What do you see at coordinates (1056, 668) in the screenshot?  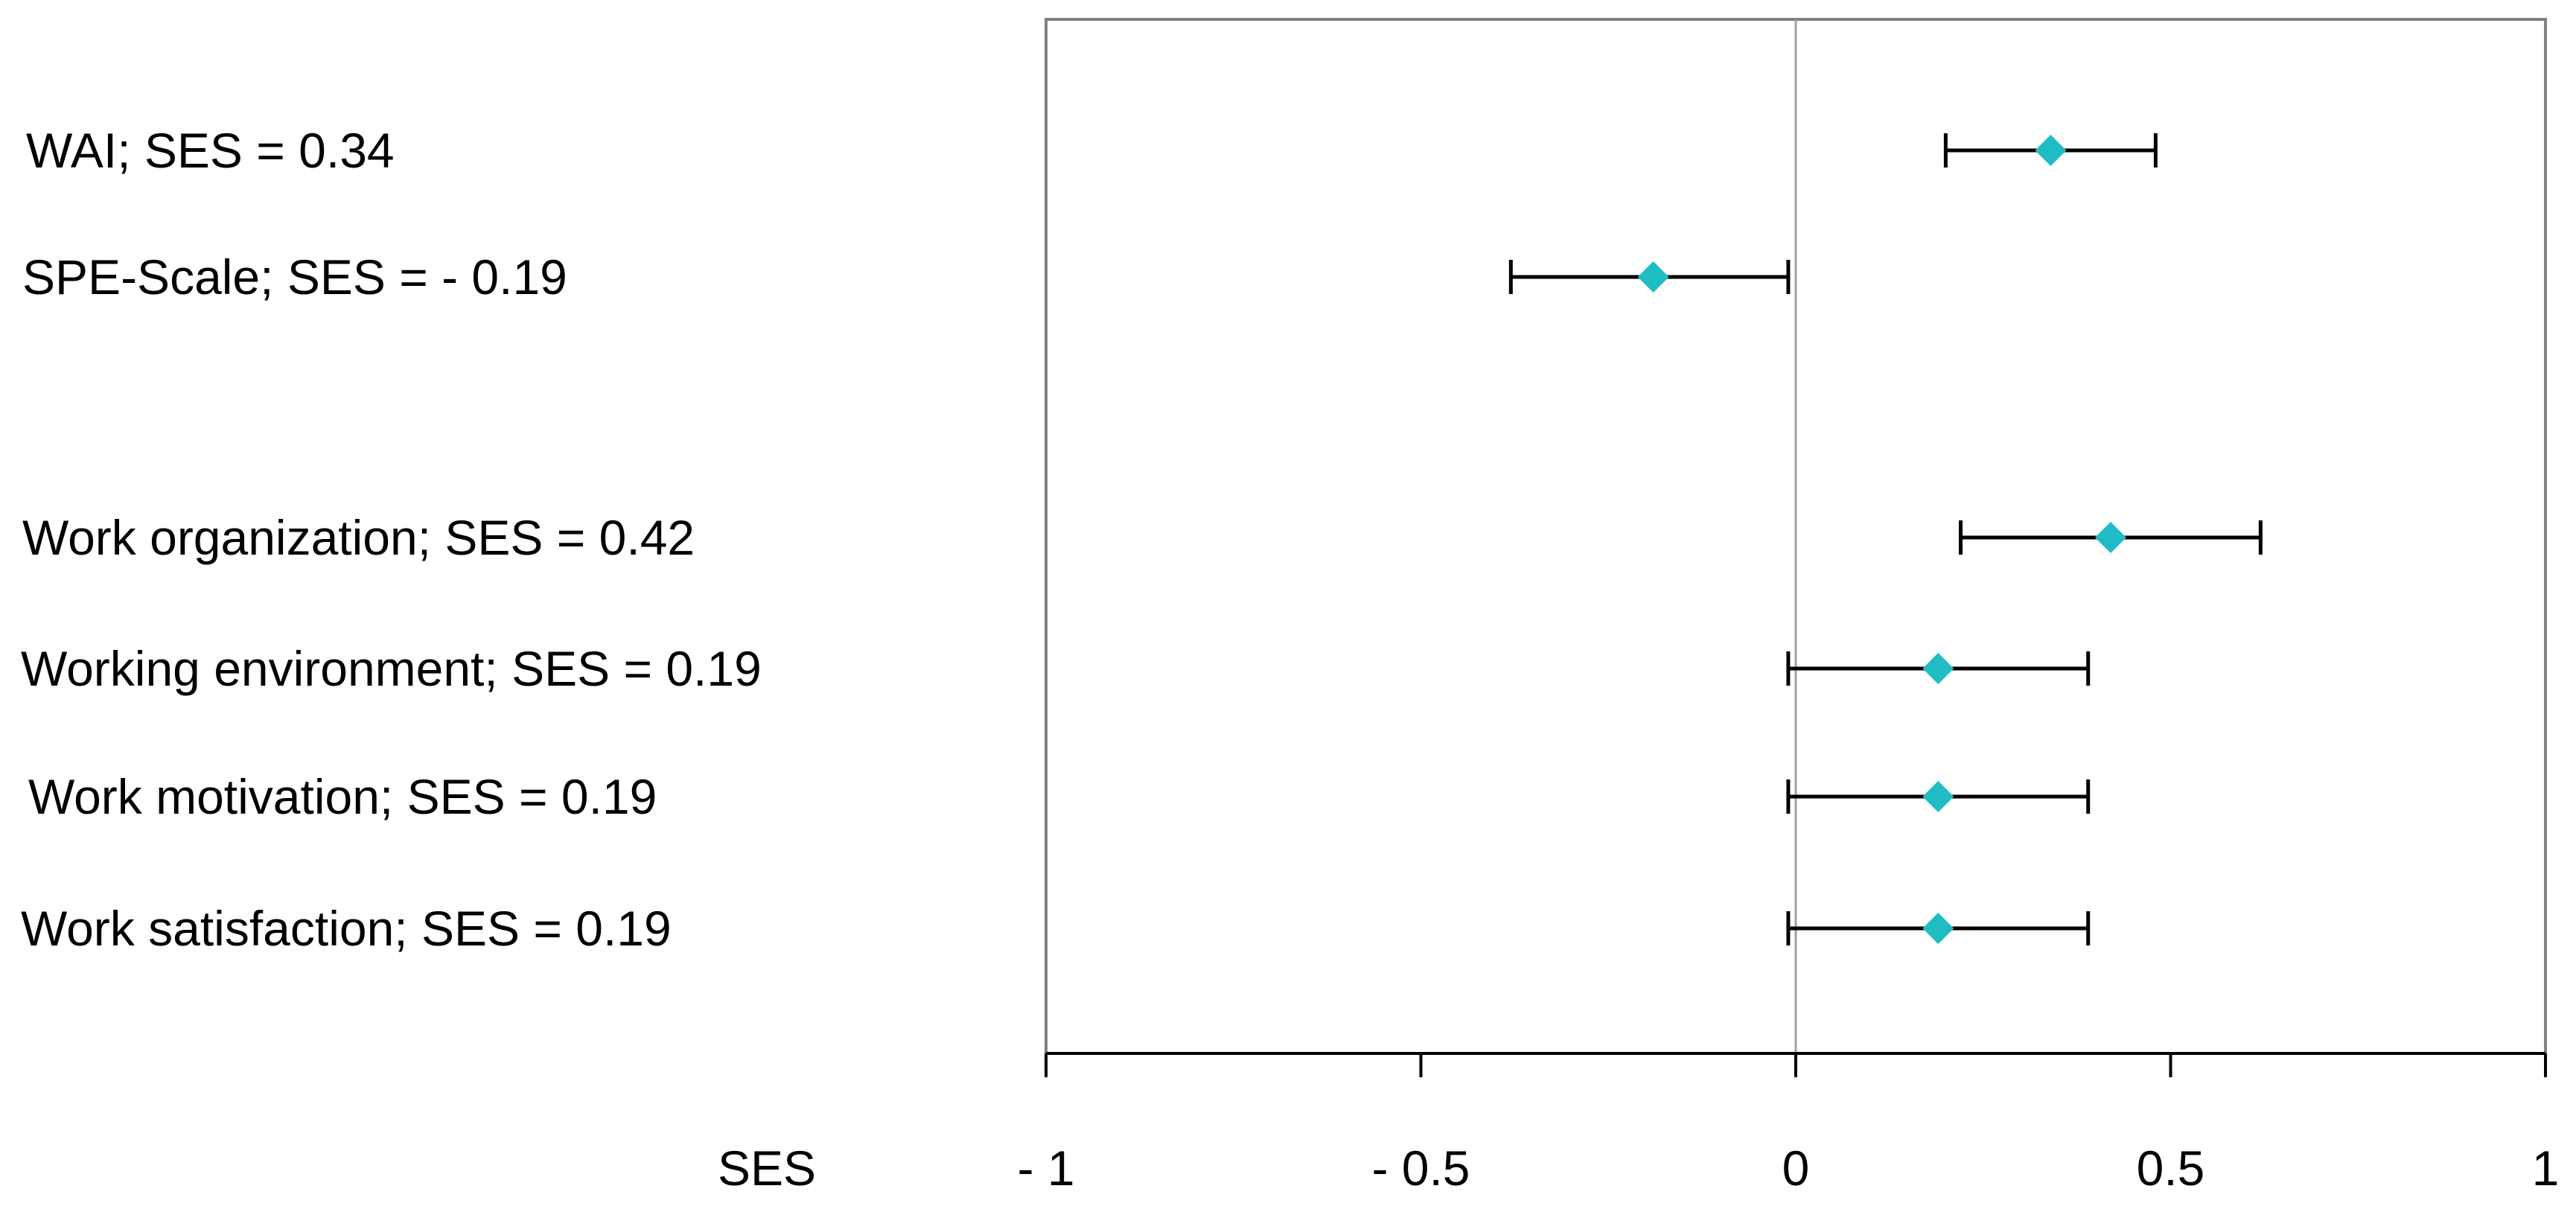 I see `row: Working environment; SES = 0.19` at bounding box center [1056, 668].